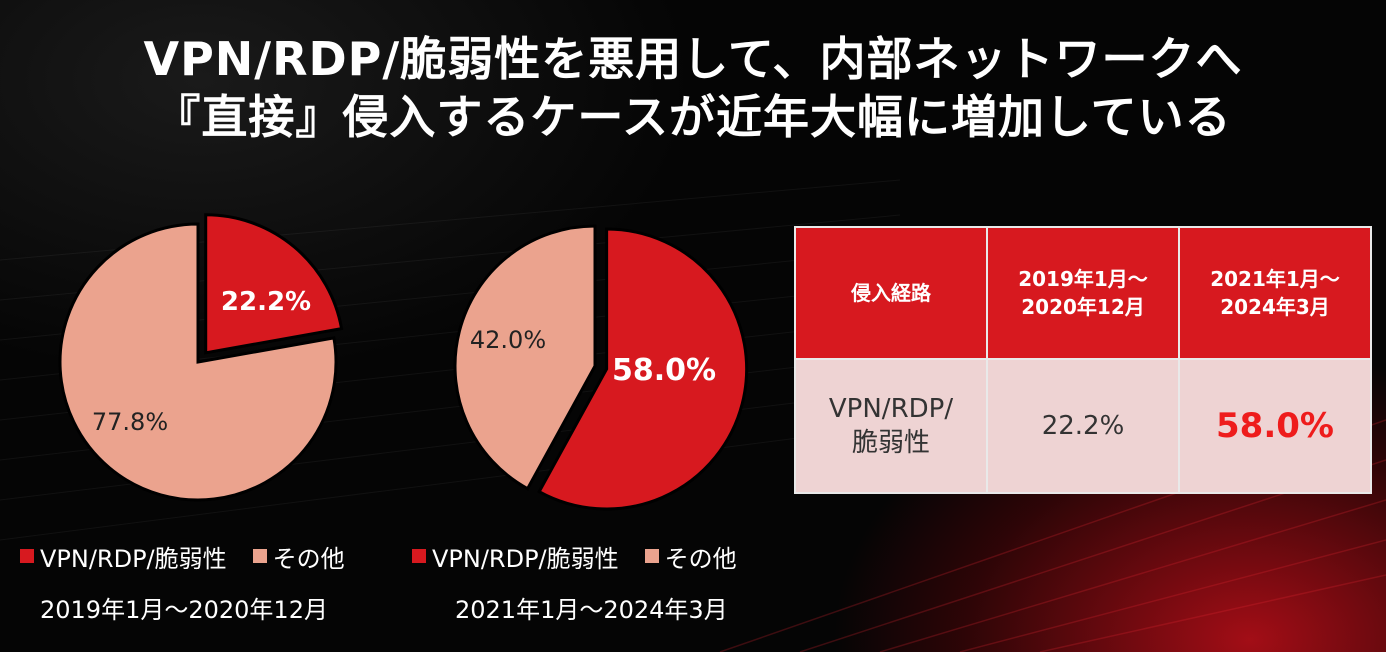 This screenshot has height=652, width=1386. Describe the element at coordinates (1275, 426) in the screenshot. I see `table-cell-value-2: 58.0%` at that location.